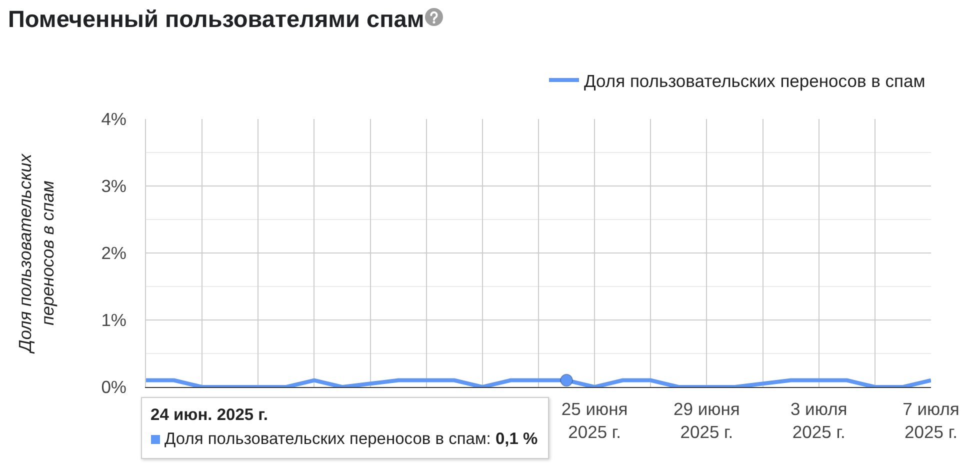  I want to click on chart-title: Помеченный пользователями спам, so click(216, 19).